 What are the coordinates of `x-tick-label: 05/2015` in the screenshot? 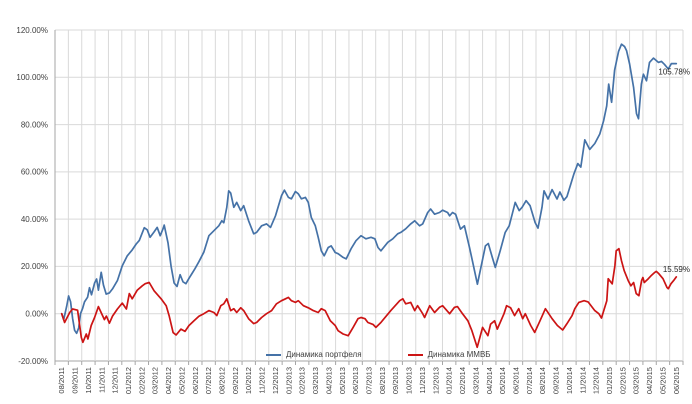 It's located at (662, 380).